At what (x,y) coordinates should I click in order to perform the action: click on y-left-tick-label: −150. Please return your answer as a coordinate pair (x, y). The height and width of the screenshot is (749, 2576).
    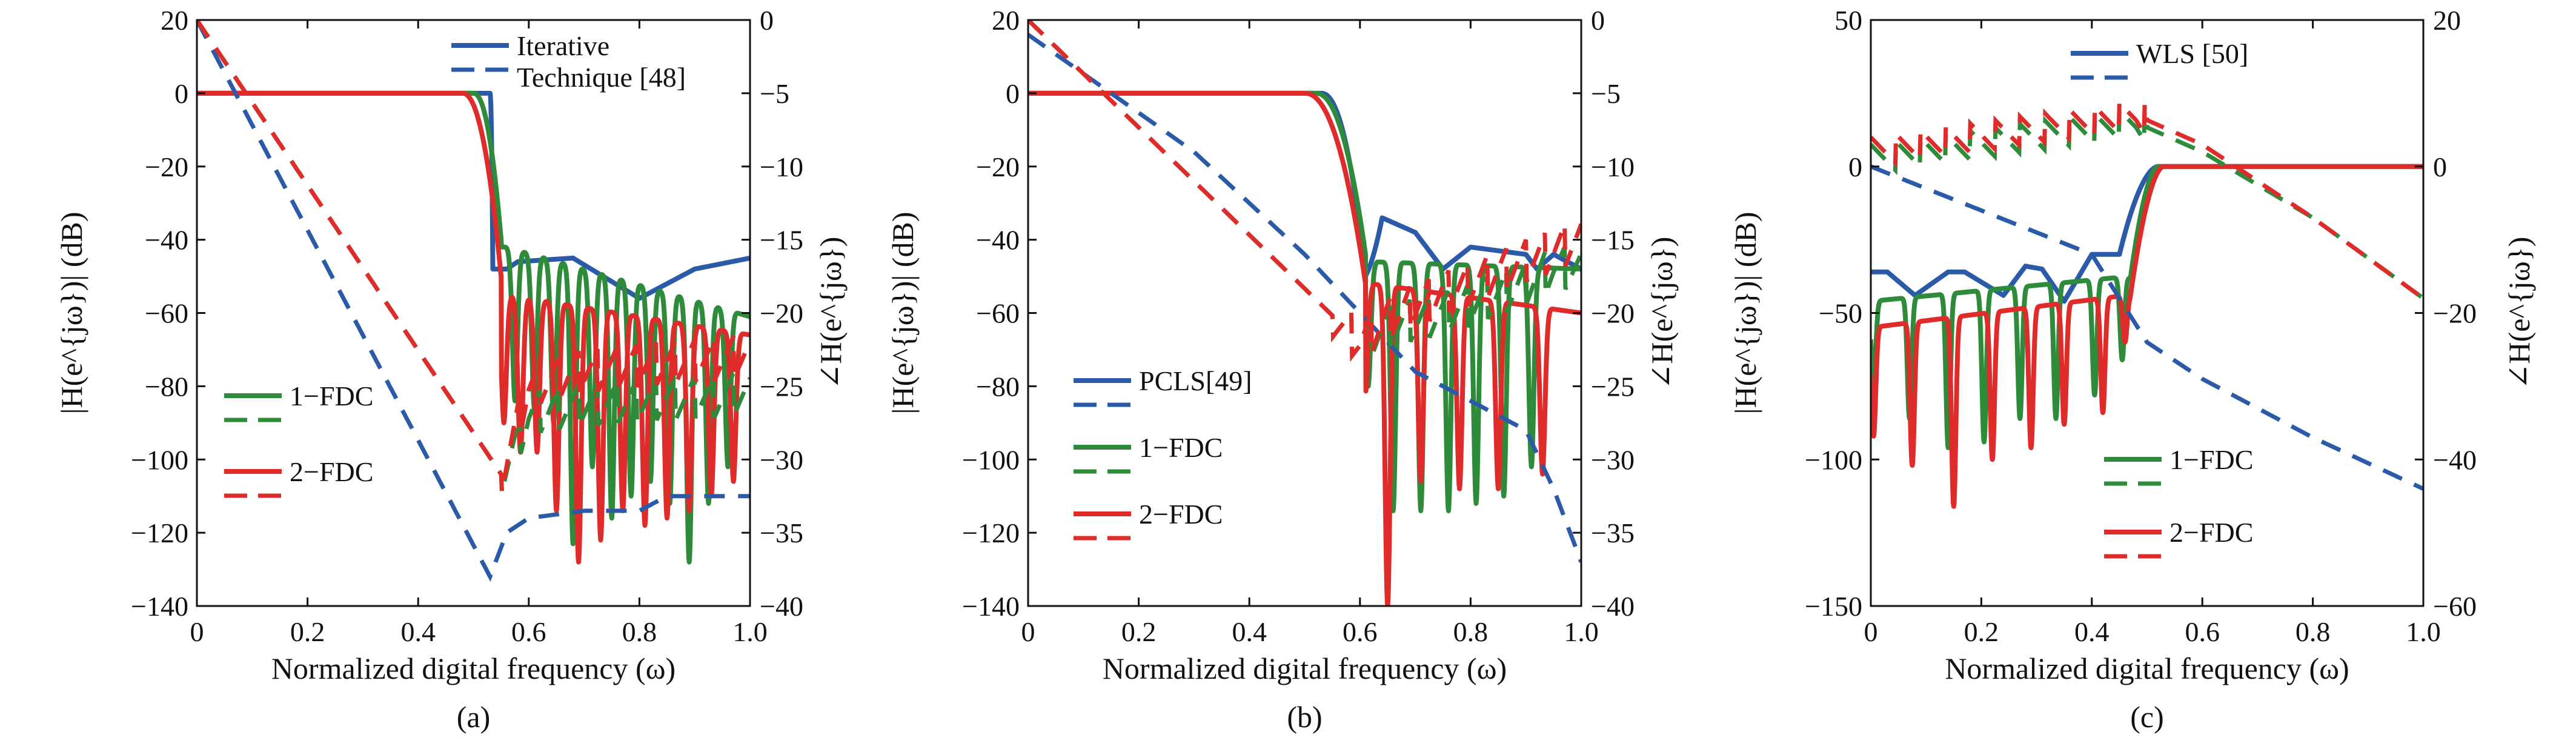
    Looking at the image, I should click on (1833, 606).